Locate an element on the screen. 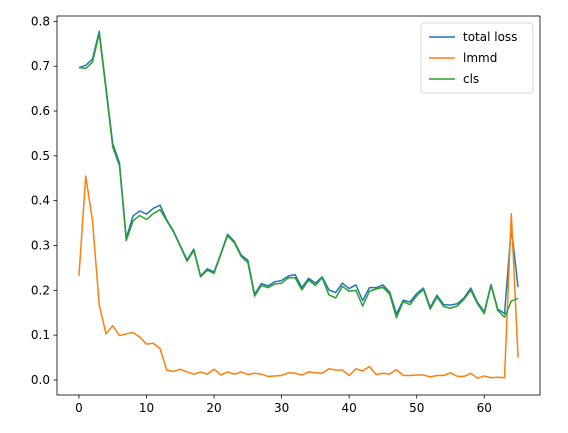 The image size is (568, 433). legend: total loss lmmd cls is located at coordinates (477, 58).